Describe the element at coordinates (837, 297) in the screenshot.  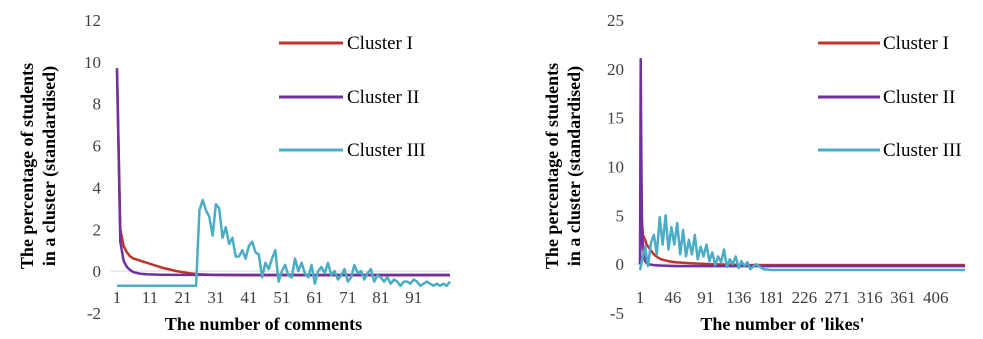
I see `x-tick-label: 271` at that location.